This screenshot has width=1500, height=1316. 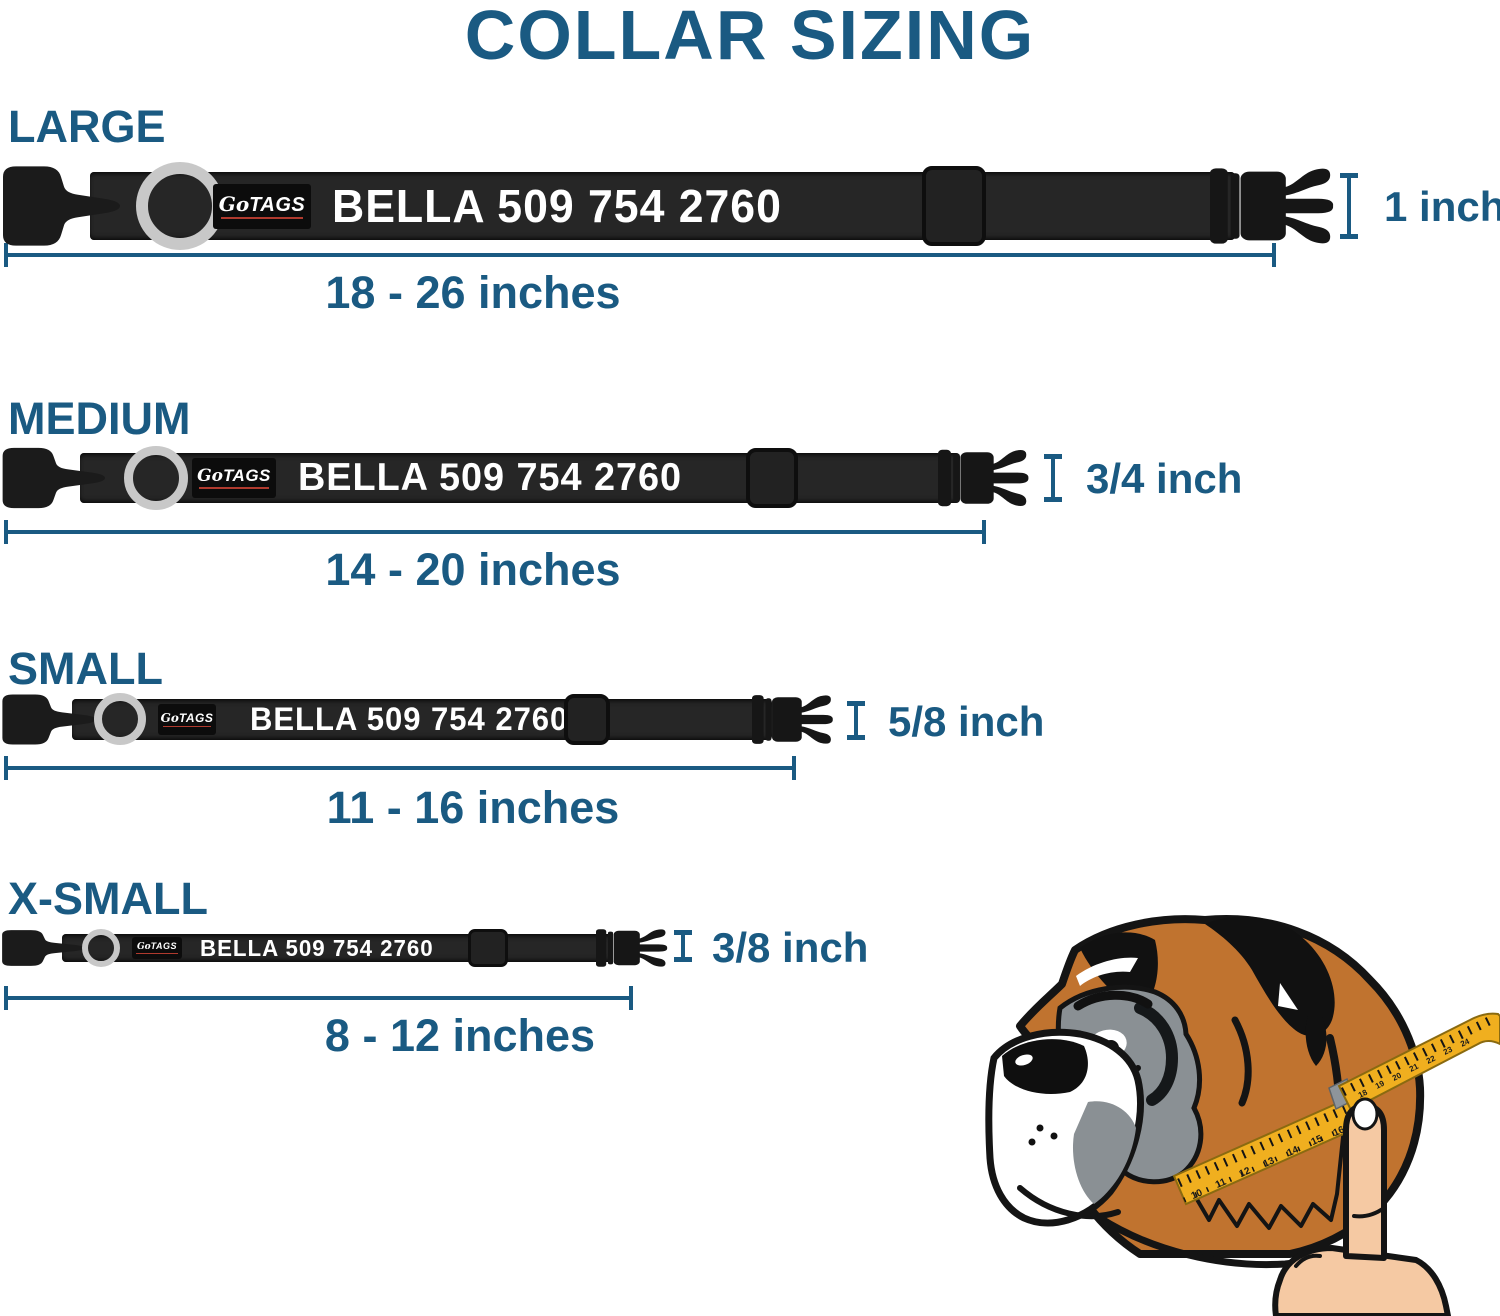 I want to click on tri-glide-slider-xsmall, so click(x=488, y=948).